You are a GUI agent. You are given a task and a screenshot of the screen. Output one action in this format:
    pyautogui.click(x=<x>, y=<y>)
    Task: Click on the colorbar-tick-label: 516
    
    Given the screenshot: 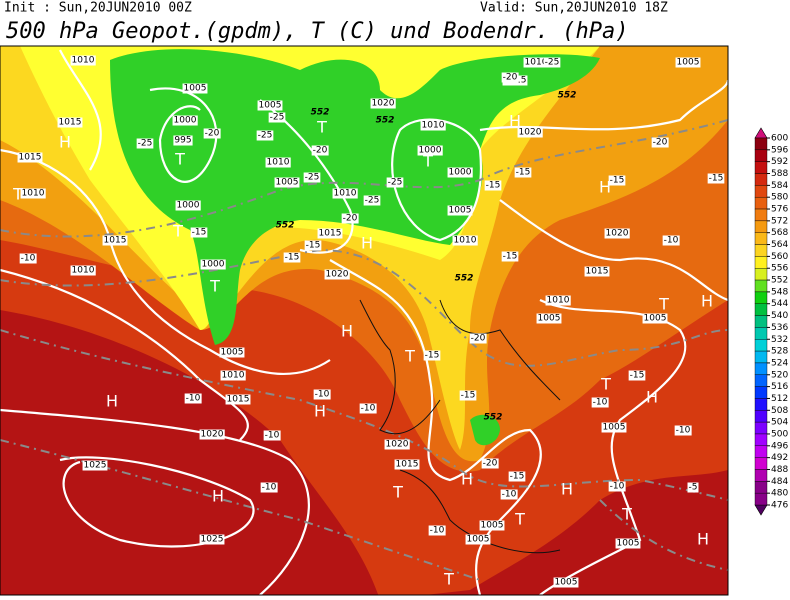 What is the action you would take?
    pyautogui.click(x=779, y=387)
    